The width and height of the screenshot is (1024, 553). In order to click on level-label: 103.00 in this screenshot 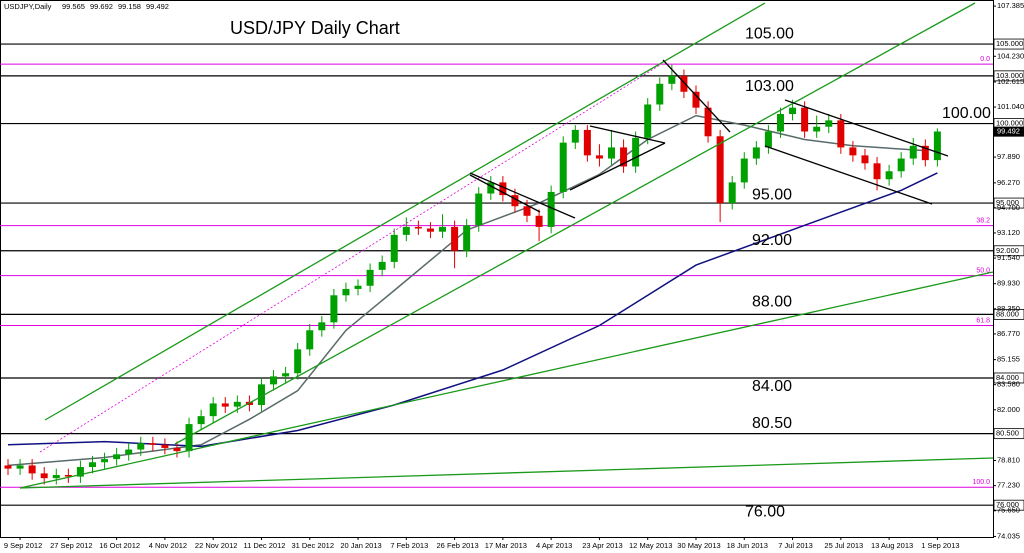, I will do `click(769, 86)`.